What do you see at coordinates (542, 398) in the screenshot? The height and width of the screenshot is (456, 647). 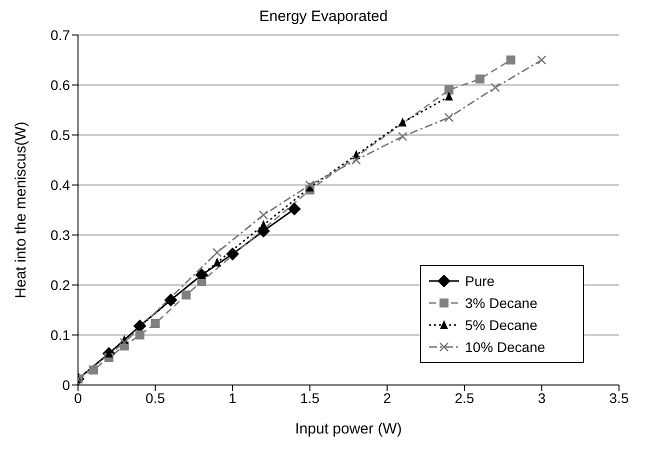 I see `x-tick-label: 3` at bounding box center [542, 398].